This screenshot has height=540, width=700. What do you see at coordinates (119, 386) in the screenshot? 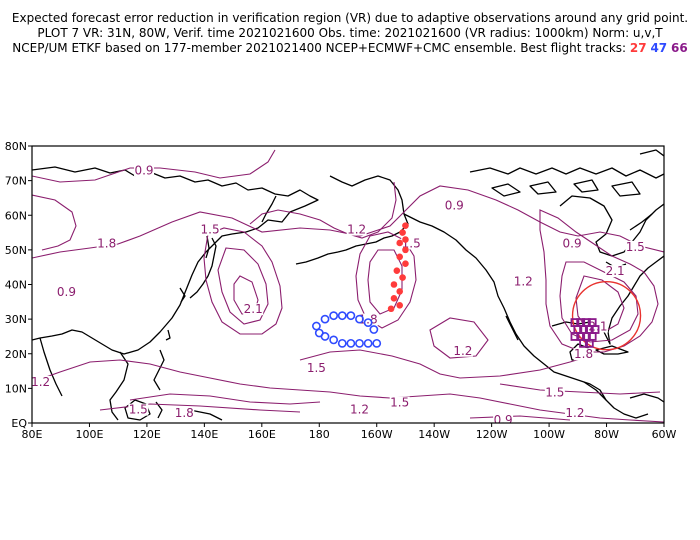
I see `coastline-indochina` at bounding box center [119, 386].